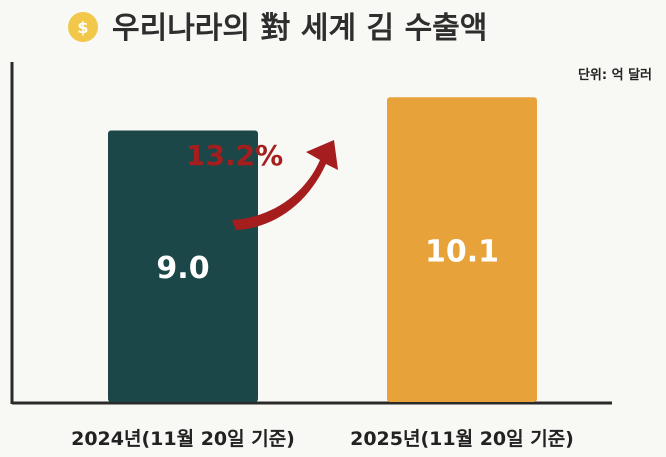  What do you see at coordinates (183, 439) in the screenshot?
I see `category-label-2024: 2024년(11월 20일 기준)` at bounding box center [183, 439].